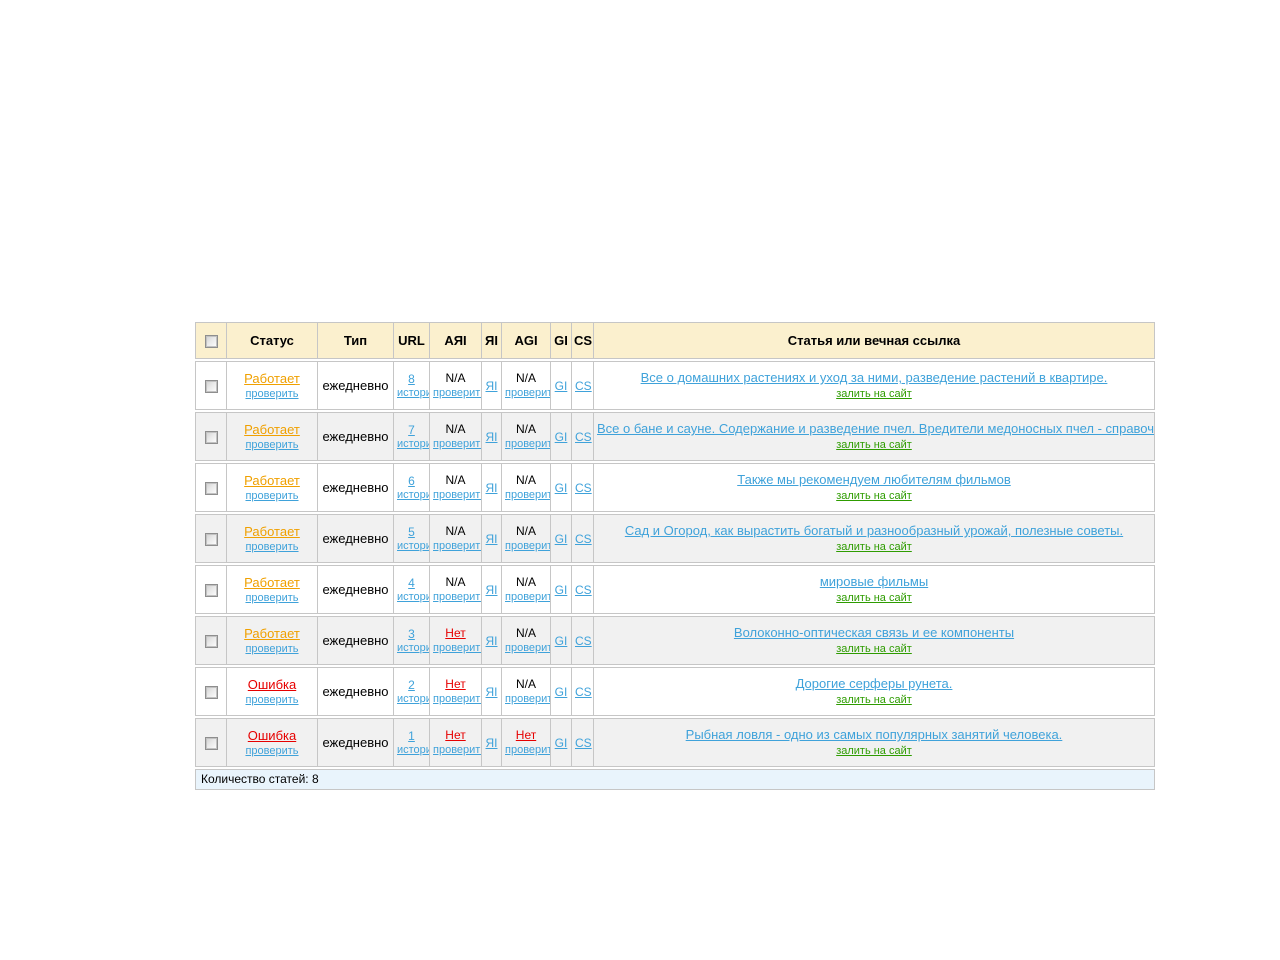 This screenshot has height=960, width=1280. What do you see at coordinates (411, 480) in the screenshot?
I see `url-count-link: 6` at bounding box center [411, 480].